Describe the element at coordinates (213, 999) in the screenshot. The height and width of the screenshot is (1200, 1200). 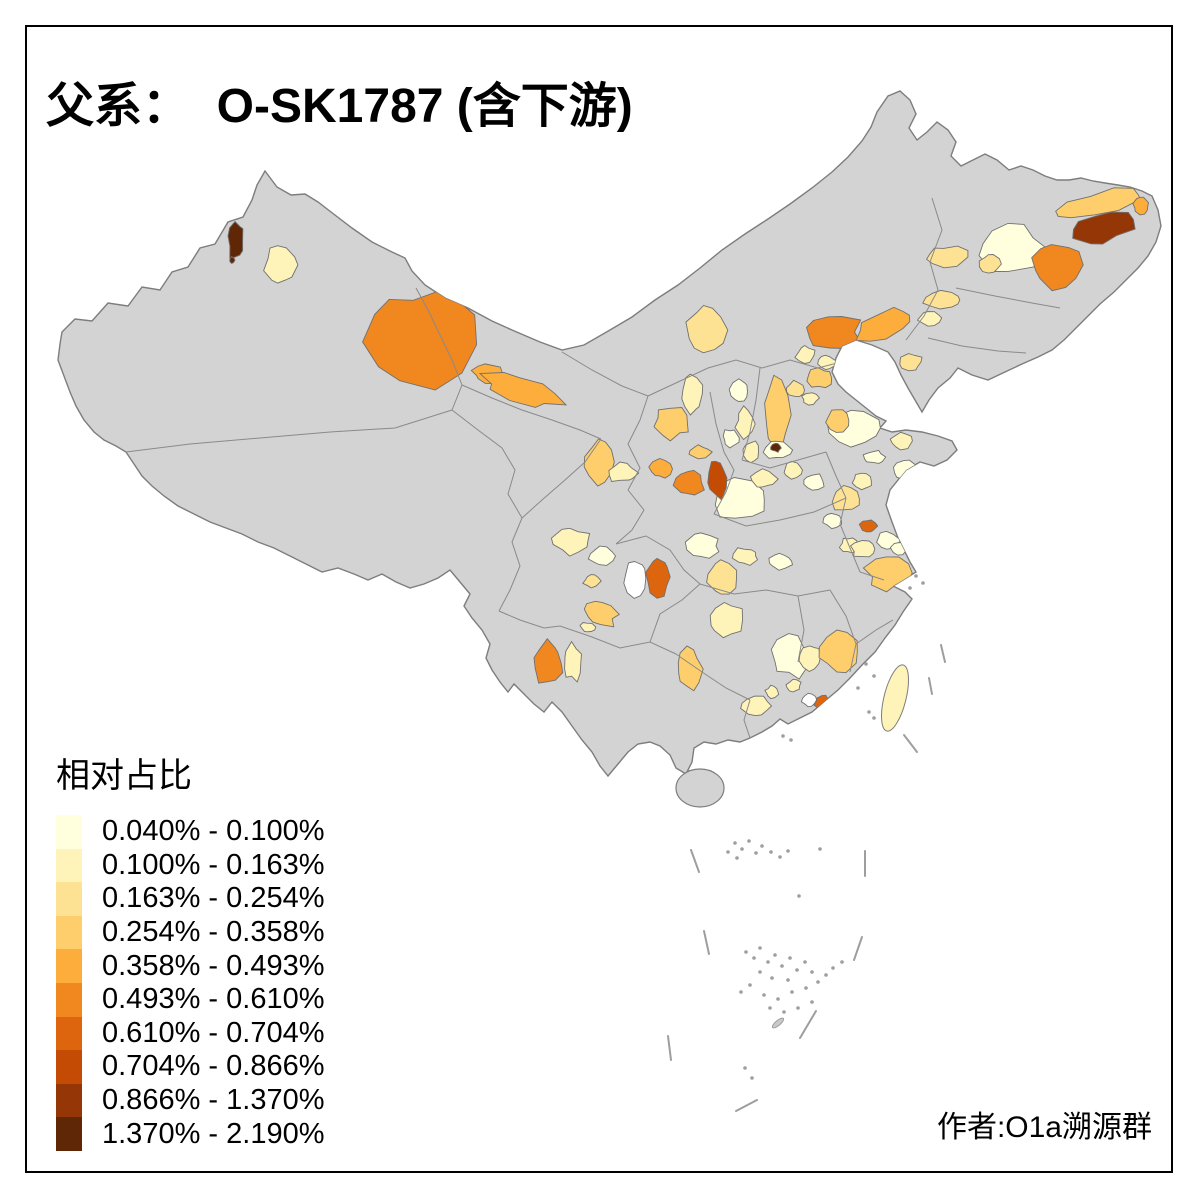
I see `legend-label: 0.493% - 0.610%` at that location.